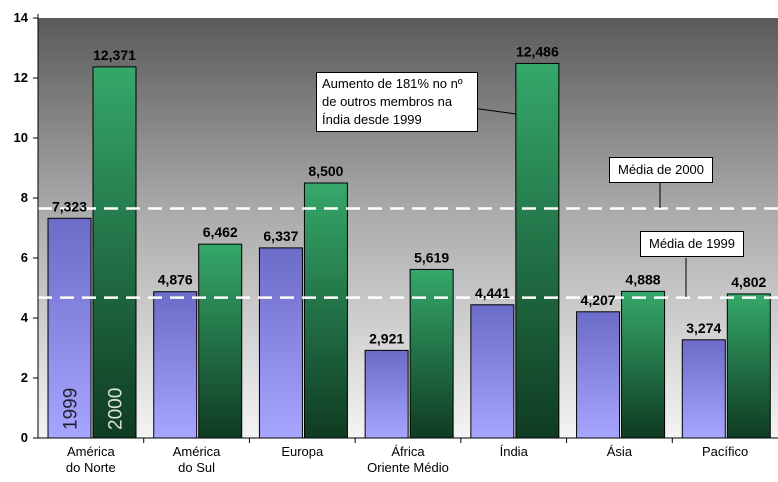 This screenshot has width=778, height=482. What do you see at coordinates (197, 459) in the screenshot?
I see `x-tick-label-2: América do Sul` at bounding box center [197, 459].